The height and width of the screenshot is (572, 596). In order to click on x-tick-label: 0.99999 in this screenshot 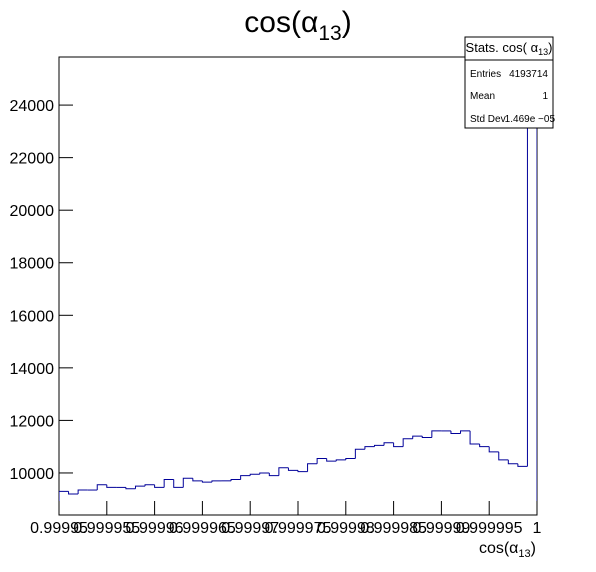, I will do `click(441, 528)`.